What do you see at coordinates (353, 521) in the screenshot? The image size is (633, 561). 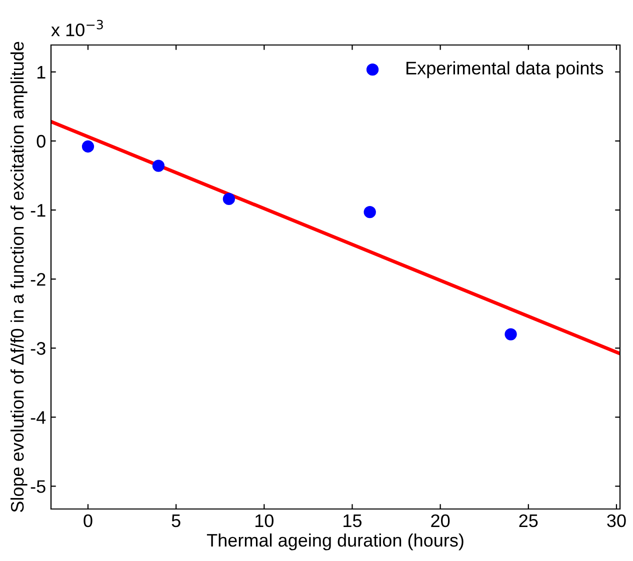 I see `x-tick-label: 15` at bounding box center [353, 521].